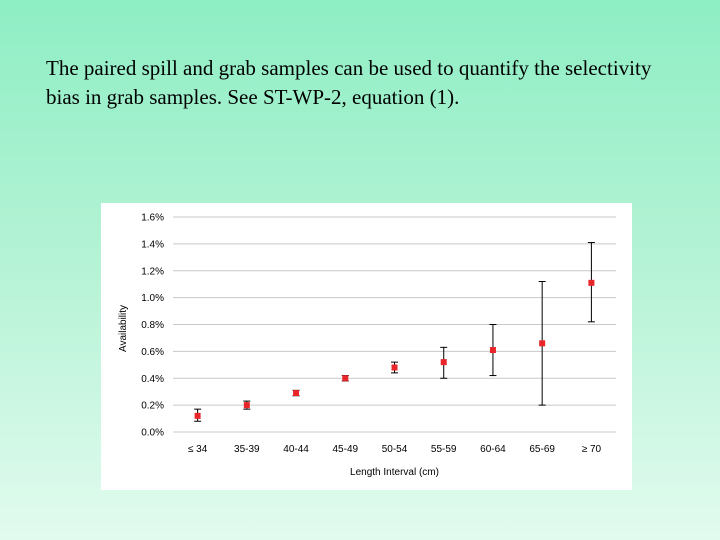 This screenshot has width=720, height=540. Describe the element at coordinates (592, 449) in the screenshot. I see `x-tick-label: ≥ 70` at that location.